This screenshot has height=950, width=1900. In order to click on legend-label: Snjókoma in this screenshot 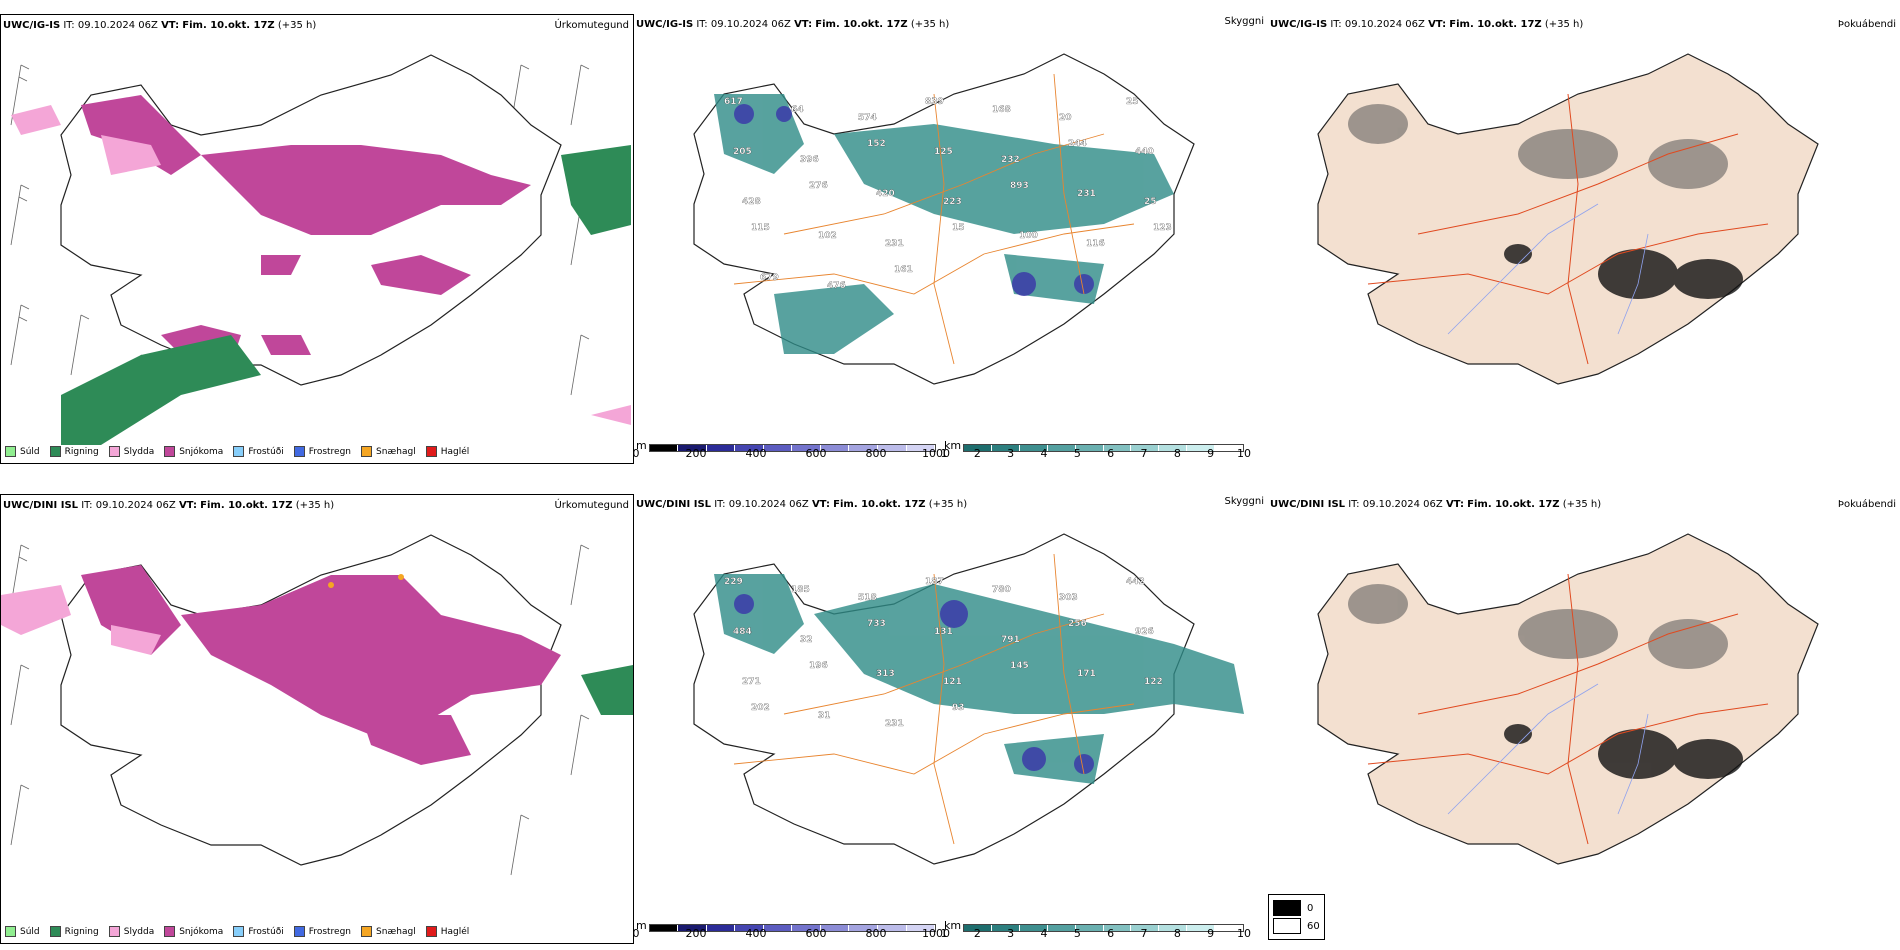, I will do `click(201, 931)`.